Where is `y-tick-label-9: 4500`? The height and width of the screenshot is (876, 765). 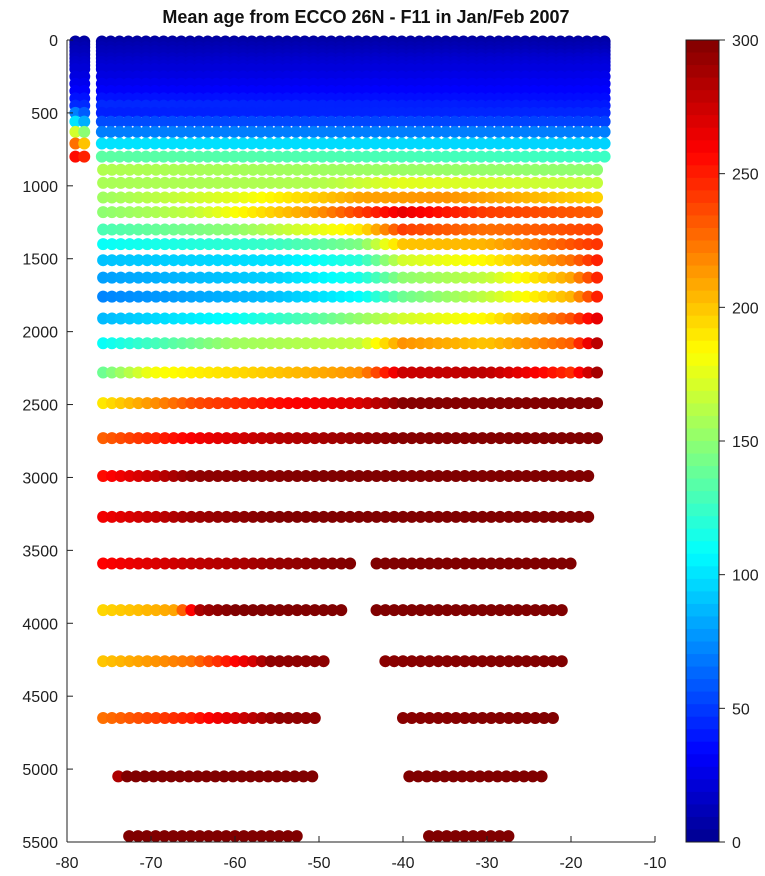 y-tick-label-9: 4500 is located at coordinates (40, 697).